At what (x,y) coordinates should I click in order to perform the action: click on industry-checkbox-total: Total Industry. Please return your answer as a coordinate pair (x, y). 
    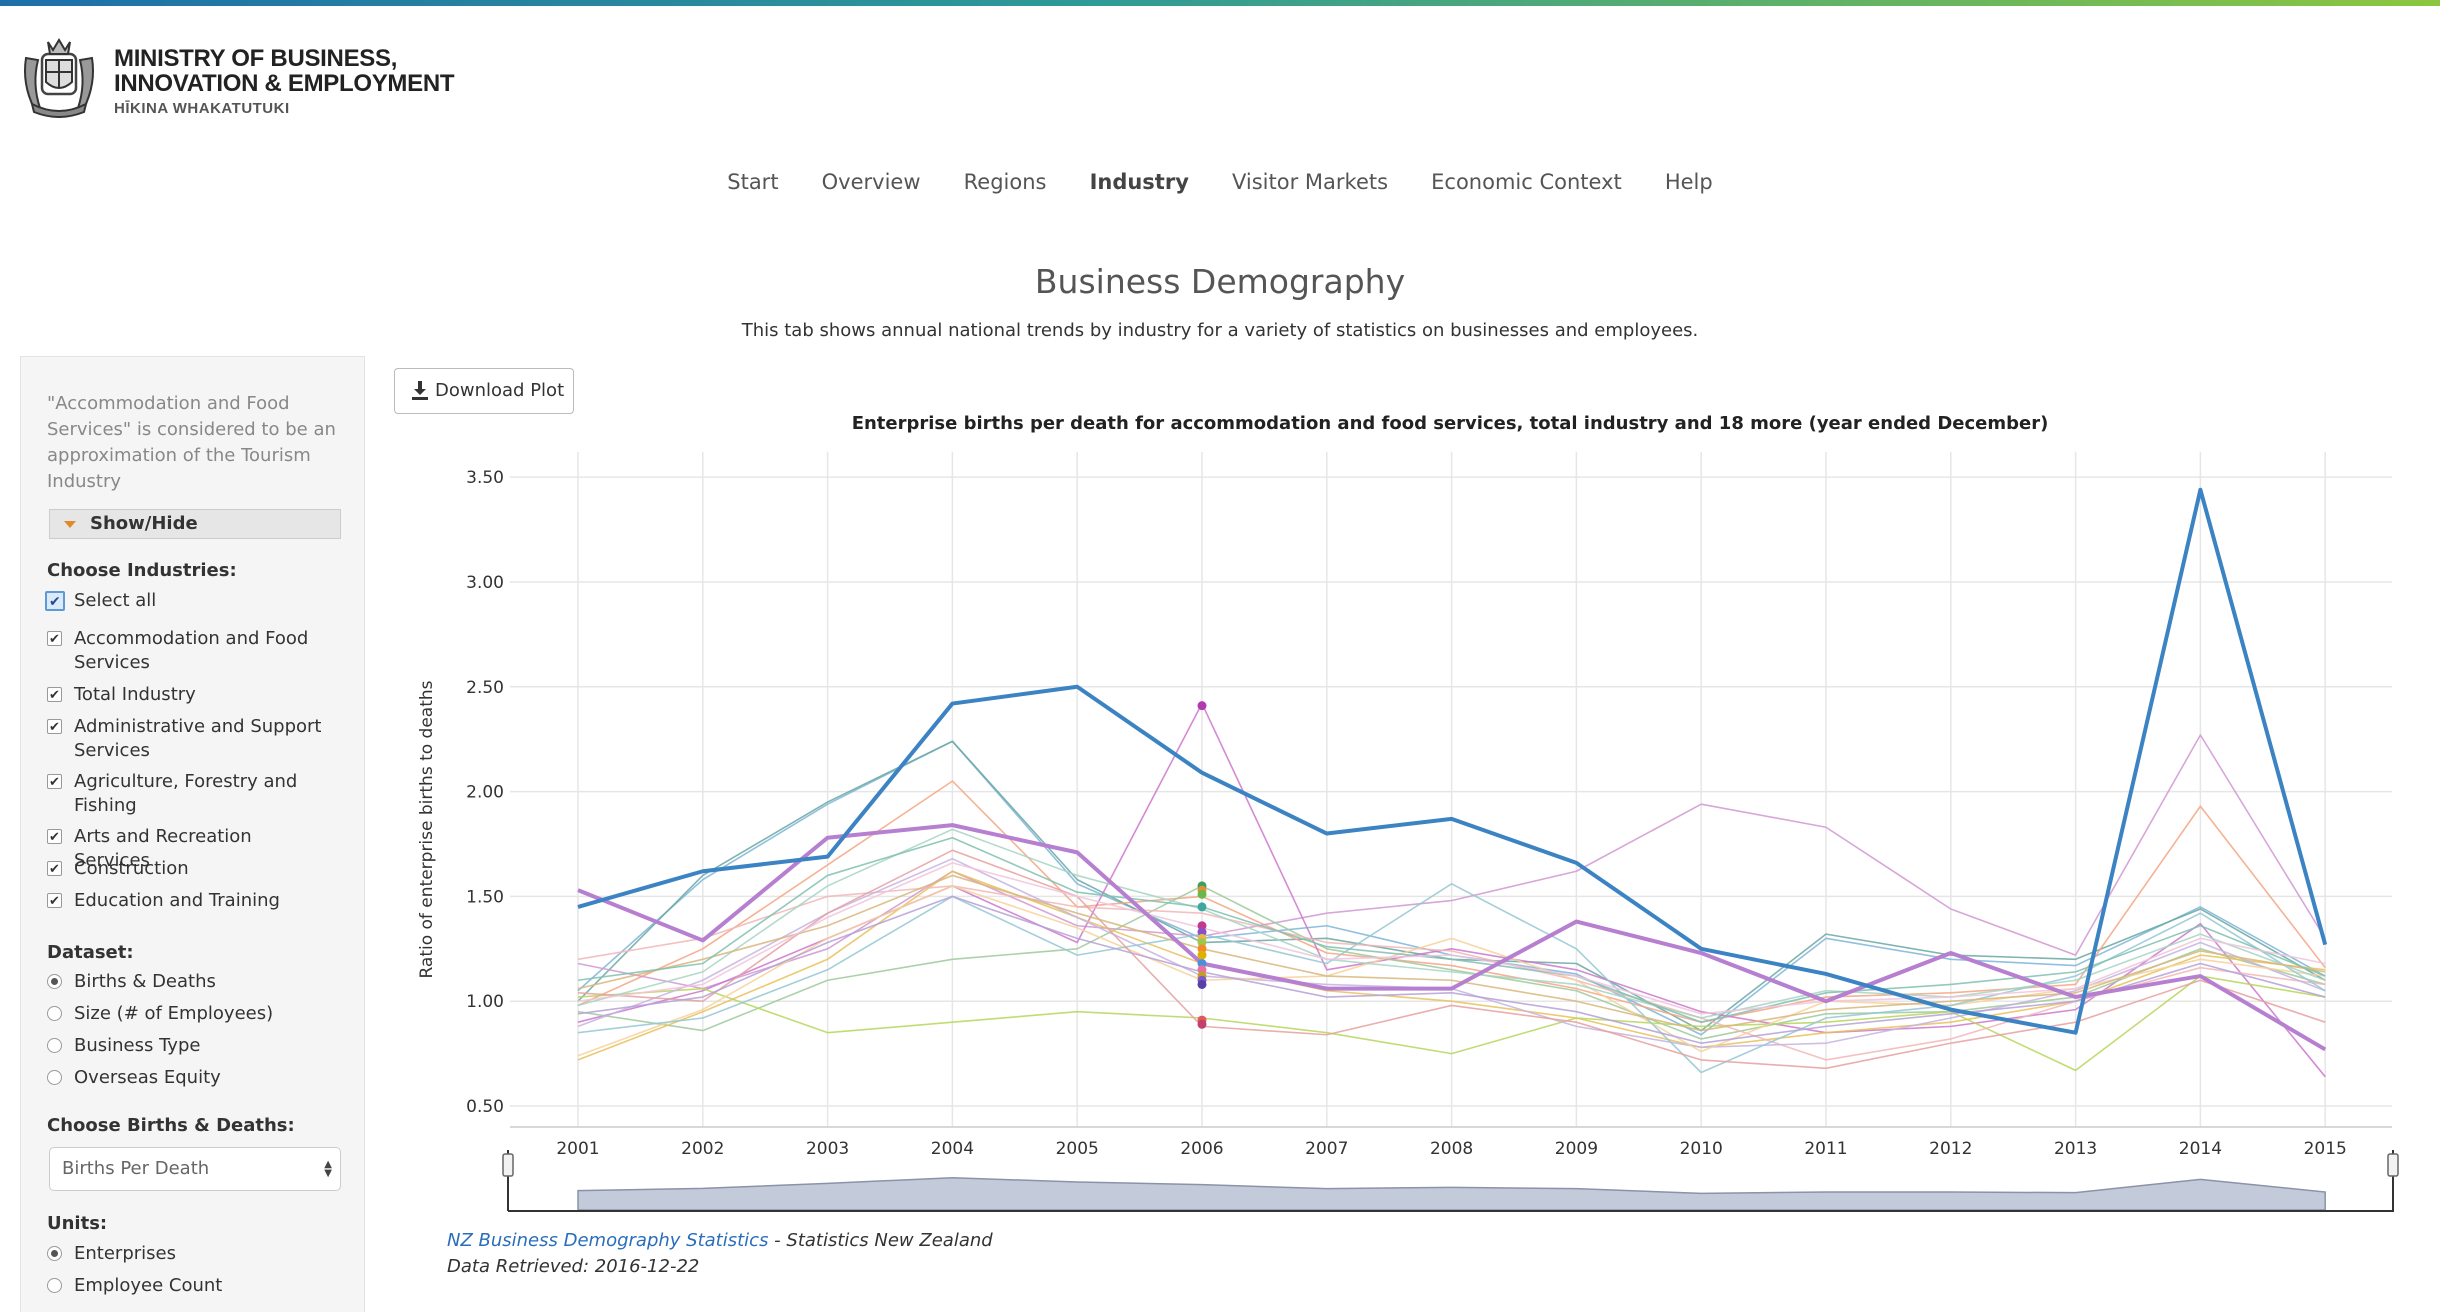
    Looking at the image, I should click on (185, 695).